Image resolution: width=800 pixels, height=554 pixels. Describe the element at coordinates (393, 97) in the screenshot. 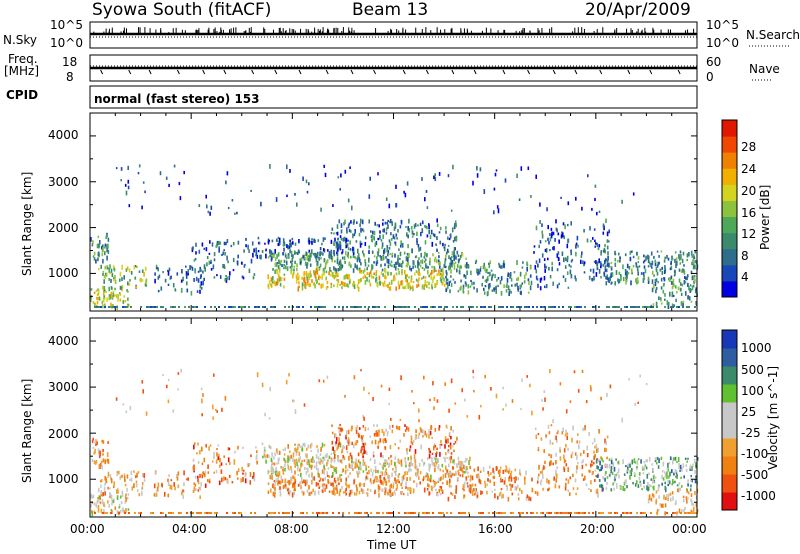

I see `cpid-frame` at that location.